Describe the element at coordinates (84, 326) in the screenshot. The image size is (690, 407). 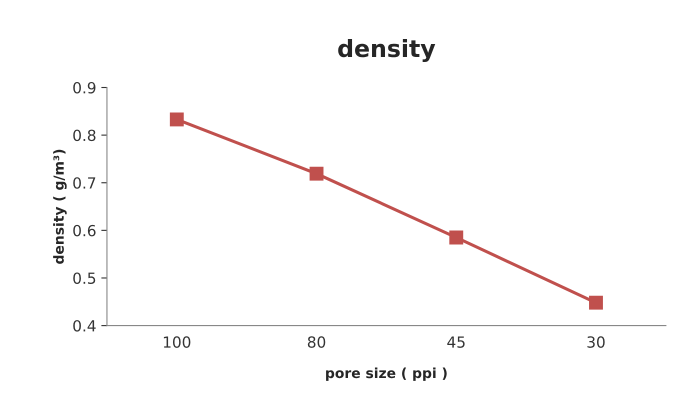
I see `y-tick-label: 0.4` at that location.